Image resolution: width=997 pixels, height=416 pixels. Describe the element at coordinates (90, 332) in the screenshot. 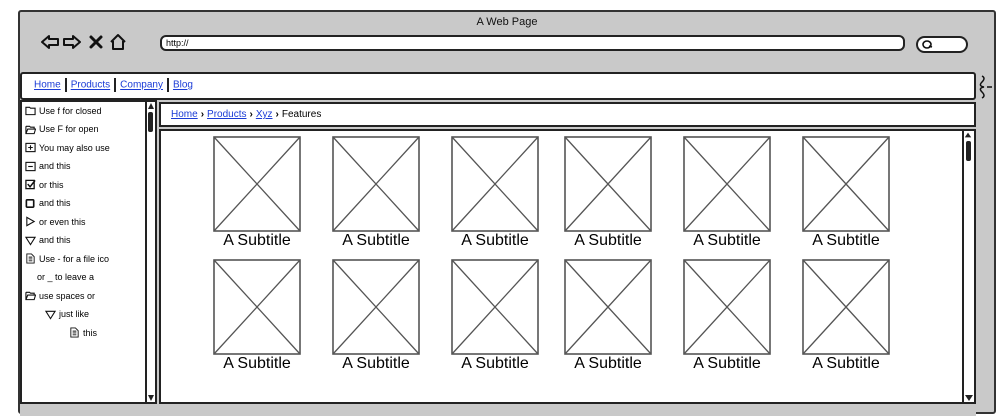

I see `tree-item-label: this` at that location.